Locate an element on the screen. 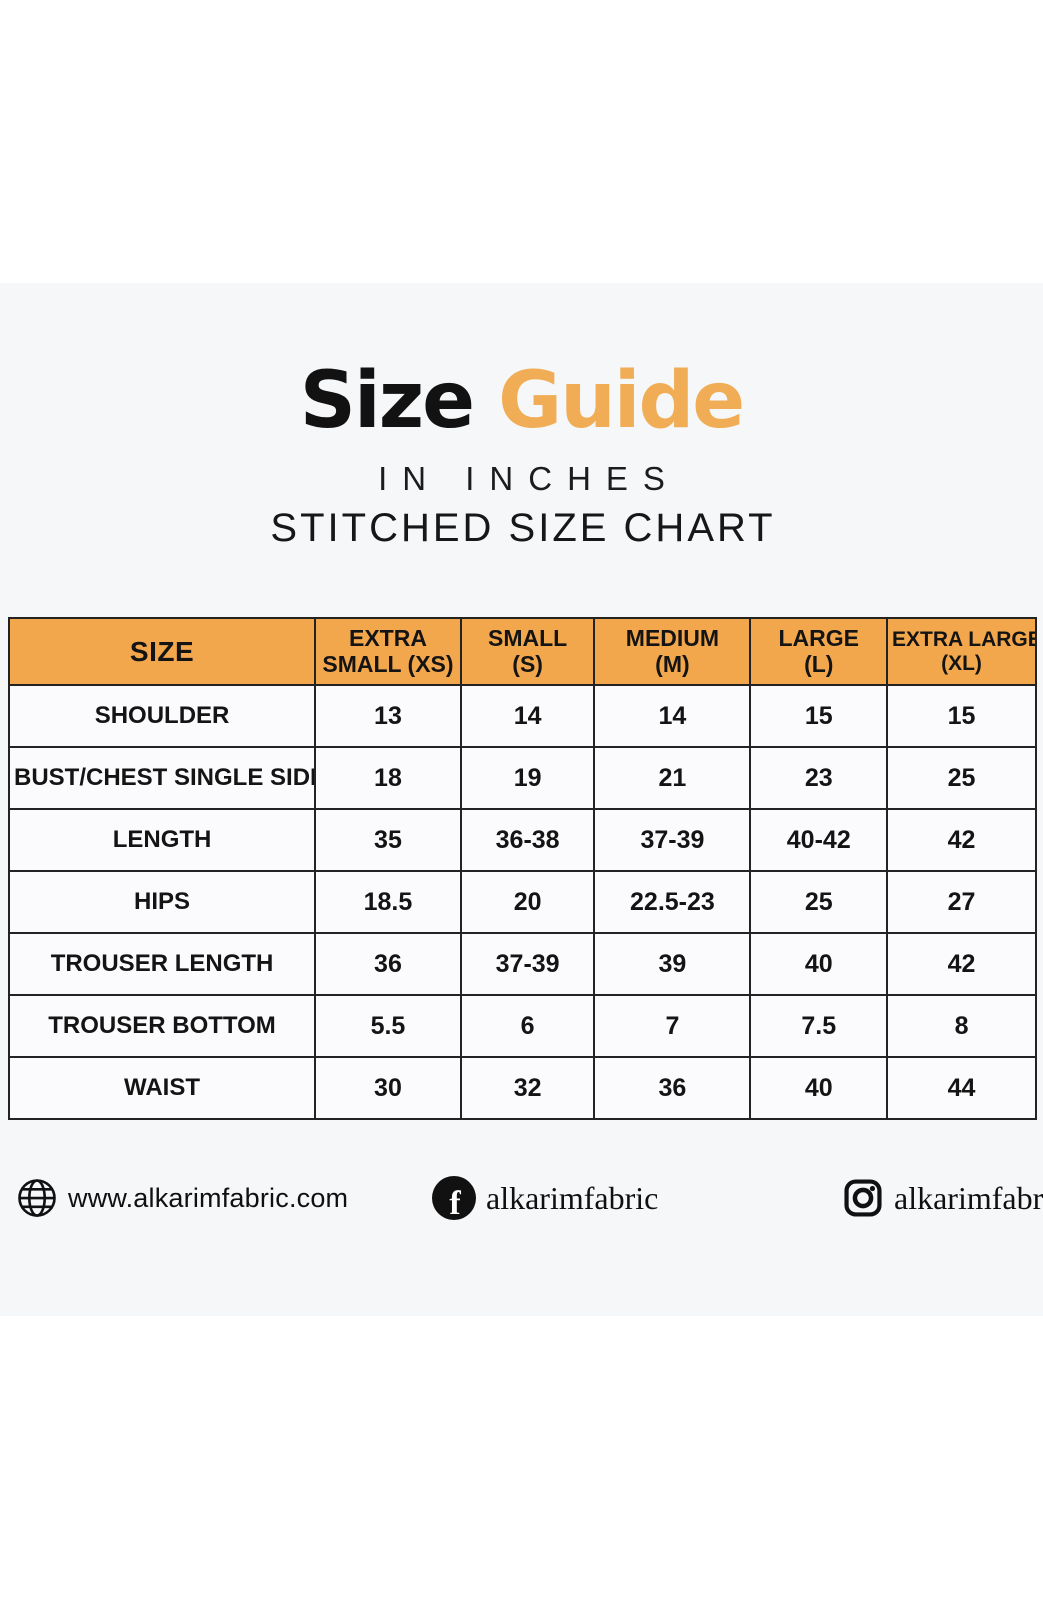  table-row-waist: WAIST 30 32 36 40 44 is located at coordinates (522, 1088).